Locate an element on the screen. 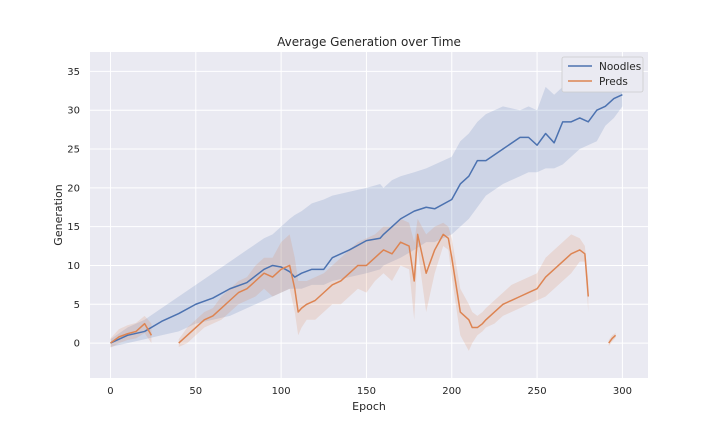  x-tick-label: 250 is located at coordinates (537, 391).